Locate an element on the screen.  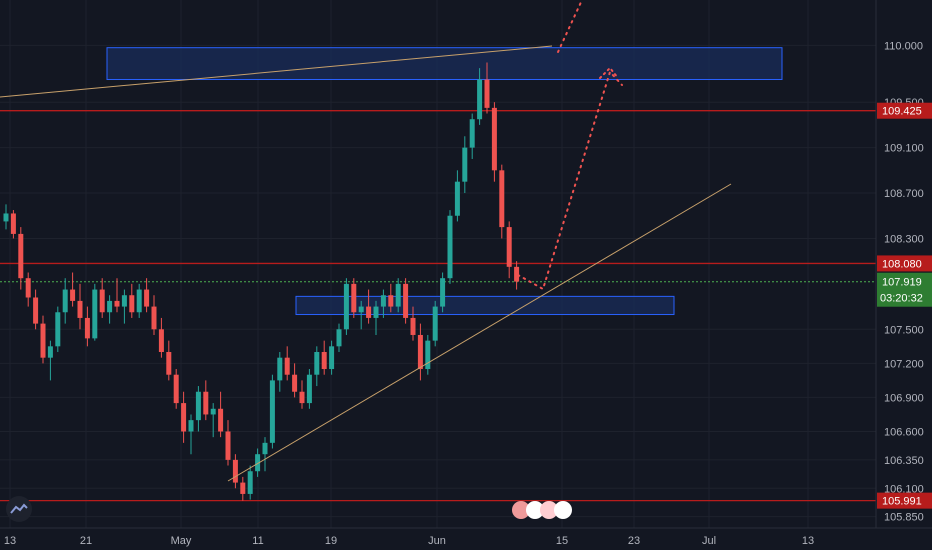
projection-path is located at coordinates (570, 145).